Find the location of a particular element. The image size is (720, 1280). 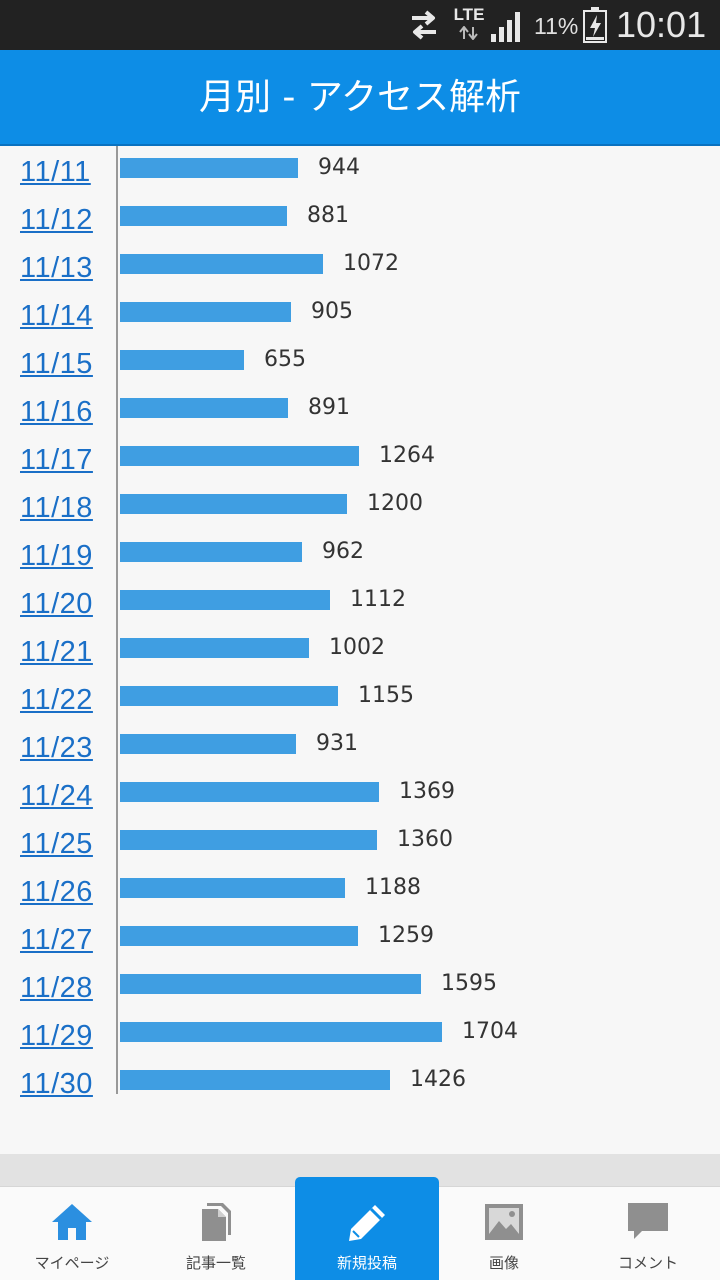

data-activity-icon is located at coordinates (468, 33).